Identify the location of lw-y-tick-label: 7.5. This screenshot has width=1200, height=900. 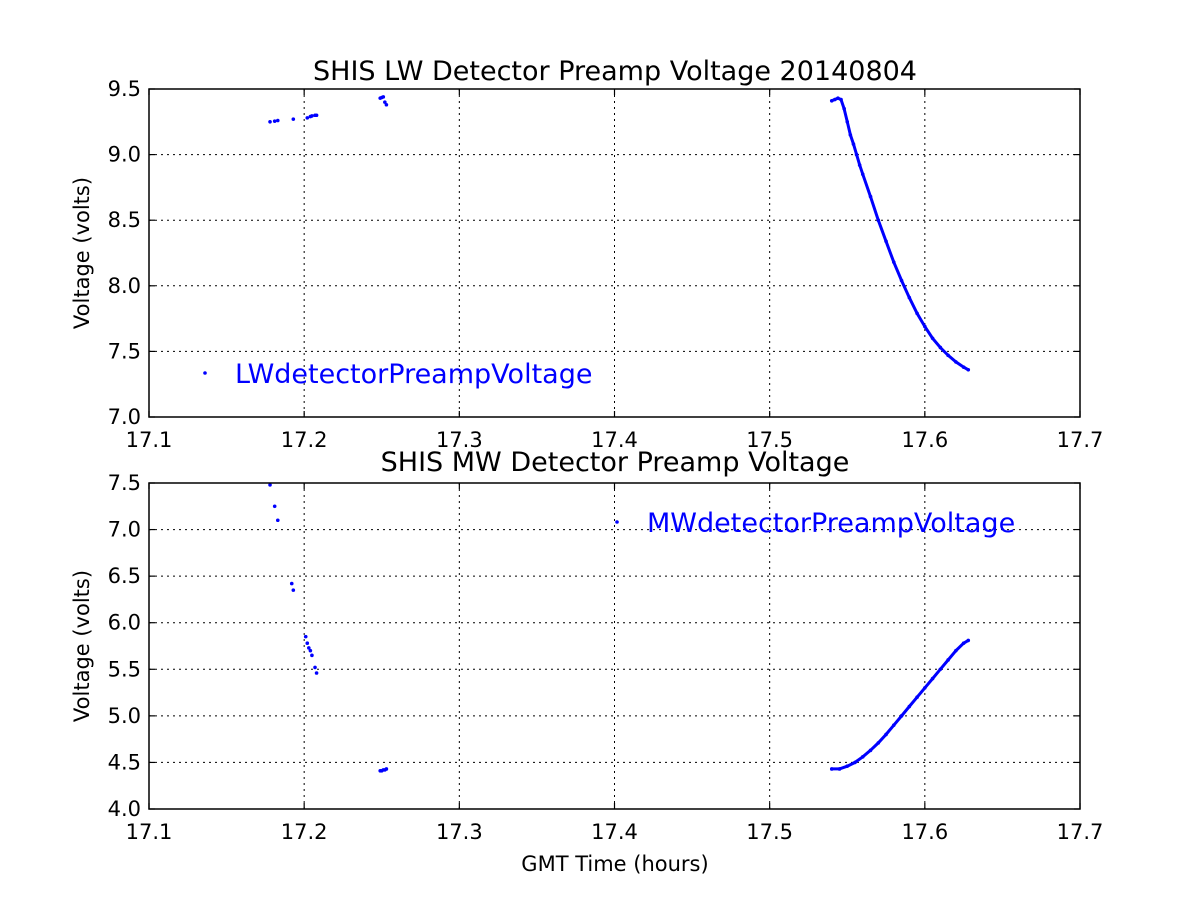
(124, 351).